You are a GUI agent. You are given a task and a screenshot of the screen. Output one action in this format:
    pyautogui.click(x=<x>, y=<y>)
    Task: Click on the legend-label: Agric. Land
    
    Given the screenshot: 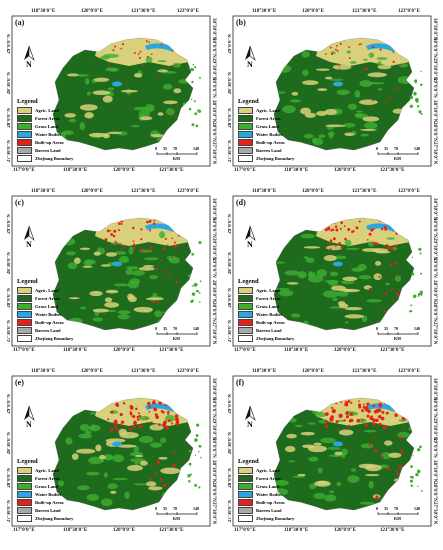 What is the action you would take?
    pyautogui.click(x=268, y=470)
    